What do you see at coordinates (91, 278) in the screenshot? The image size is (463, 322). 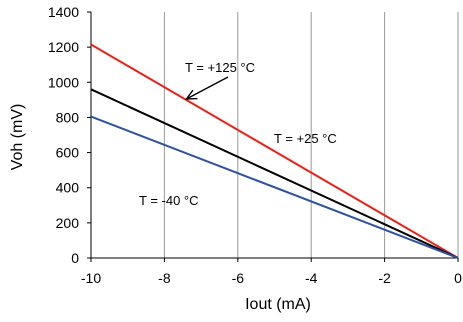 I see `x-tick-label: -10` at bounding box center [91, 278].